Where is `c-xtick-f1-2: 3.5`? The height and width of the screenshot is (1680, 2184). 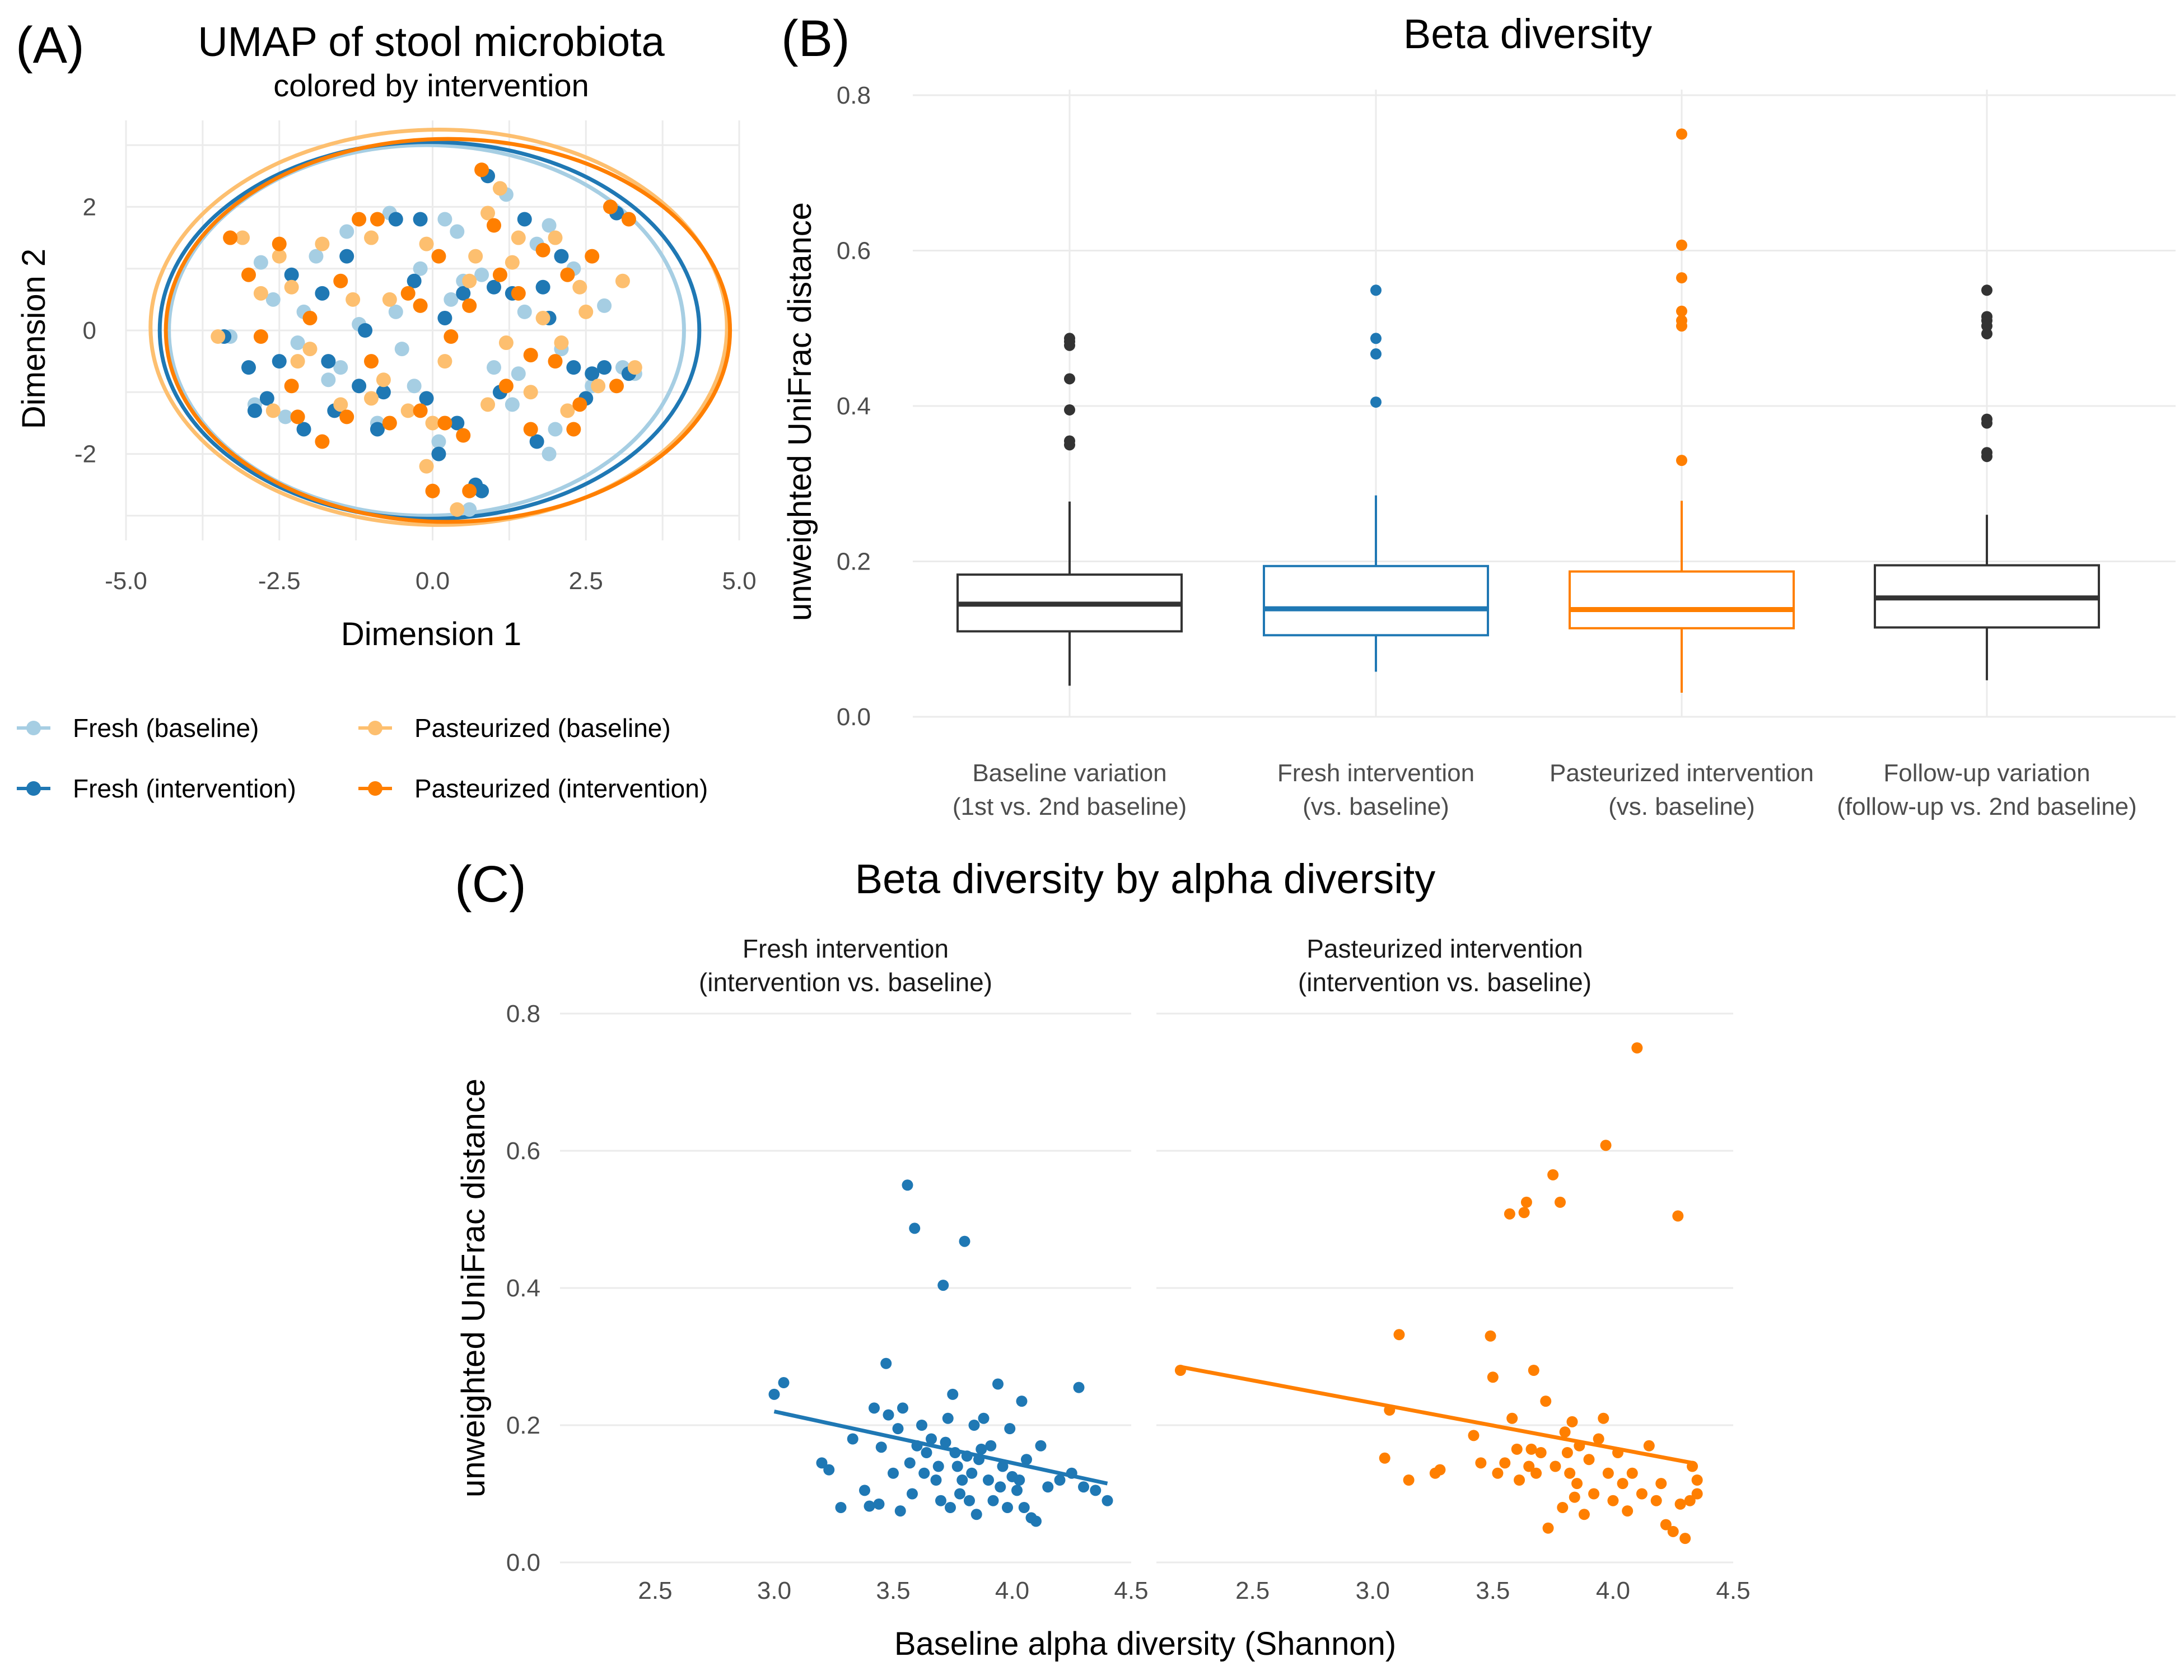 c-xtick-f1-2: 3.5 is located at coordinates (1493, 1591).